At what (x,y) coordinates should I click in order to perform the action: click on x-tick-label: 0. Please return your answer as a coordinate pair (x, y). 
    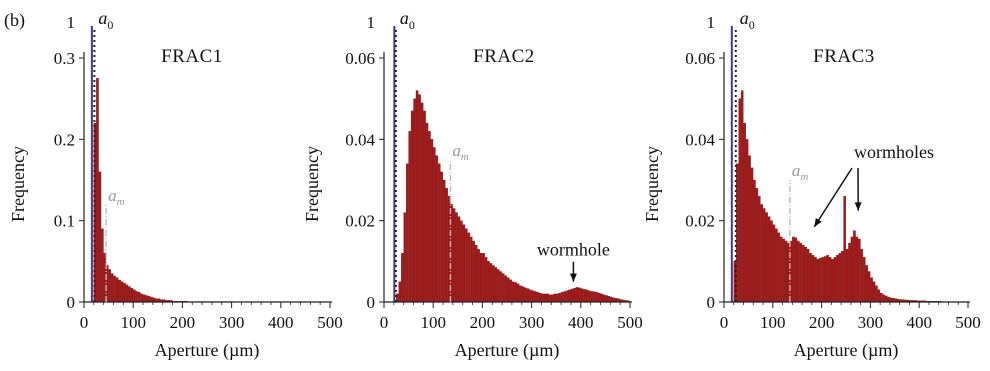
    Looking at the image, I should click on (84, 322).